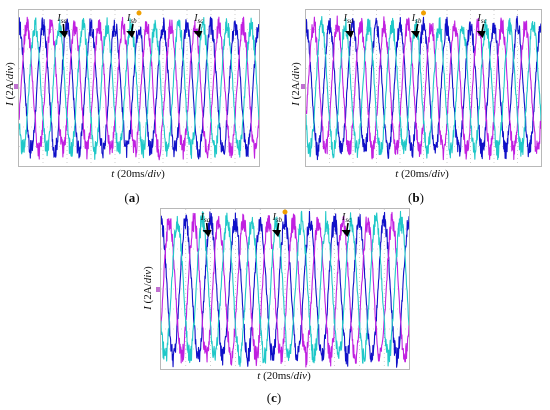  I want to click on y-axis-var-a: I, so click(10, 104).